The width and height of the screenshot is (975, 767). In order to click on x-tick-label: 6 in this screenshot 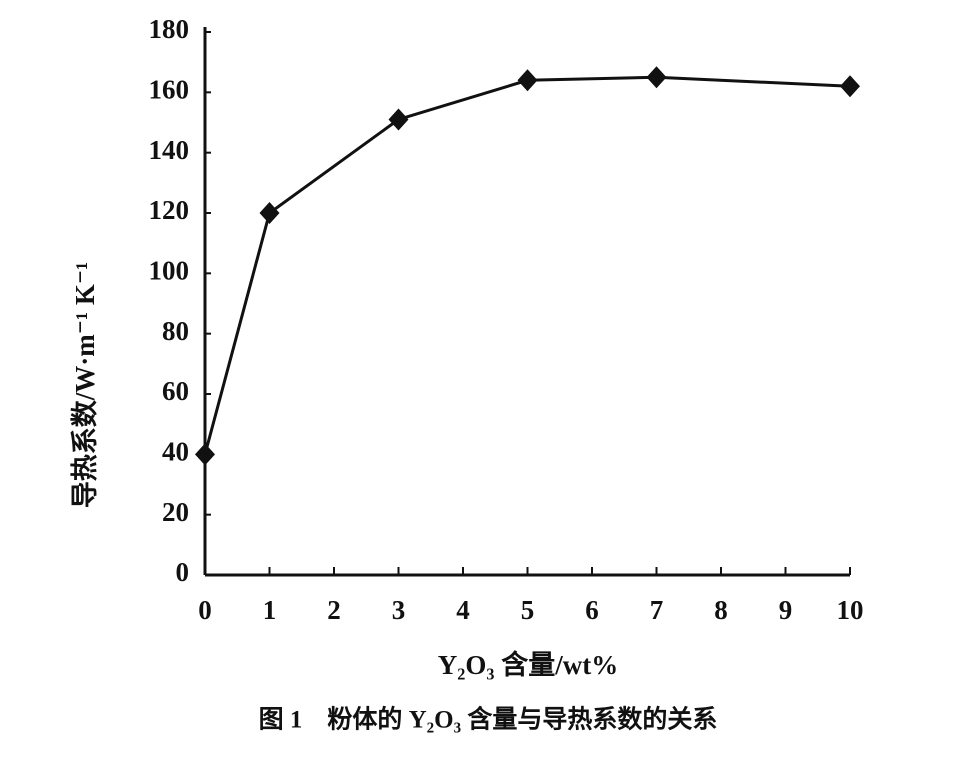, I will do `click(592, 610)`.